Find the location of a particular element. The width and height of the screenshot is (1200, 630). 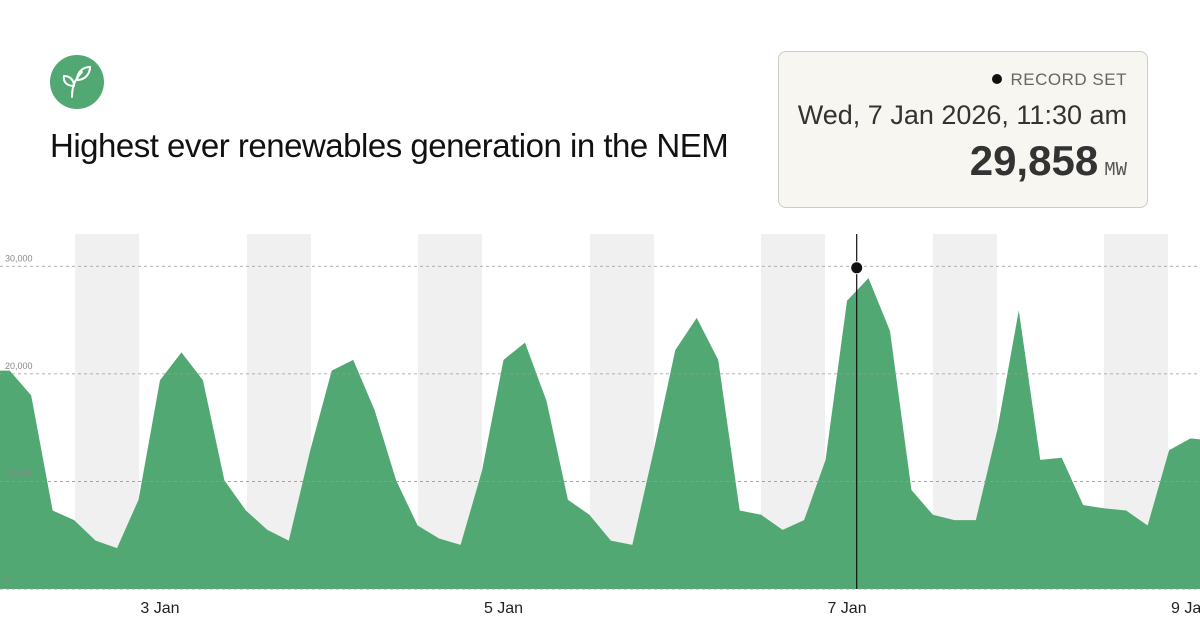

record-time: Wed, 7 Jan 2026, 11:30 am is located at coordinates (962, 115).